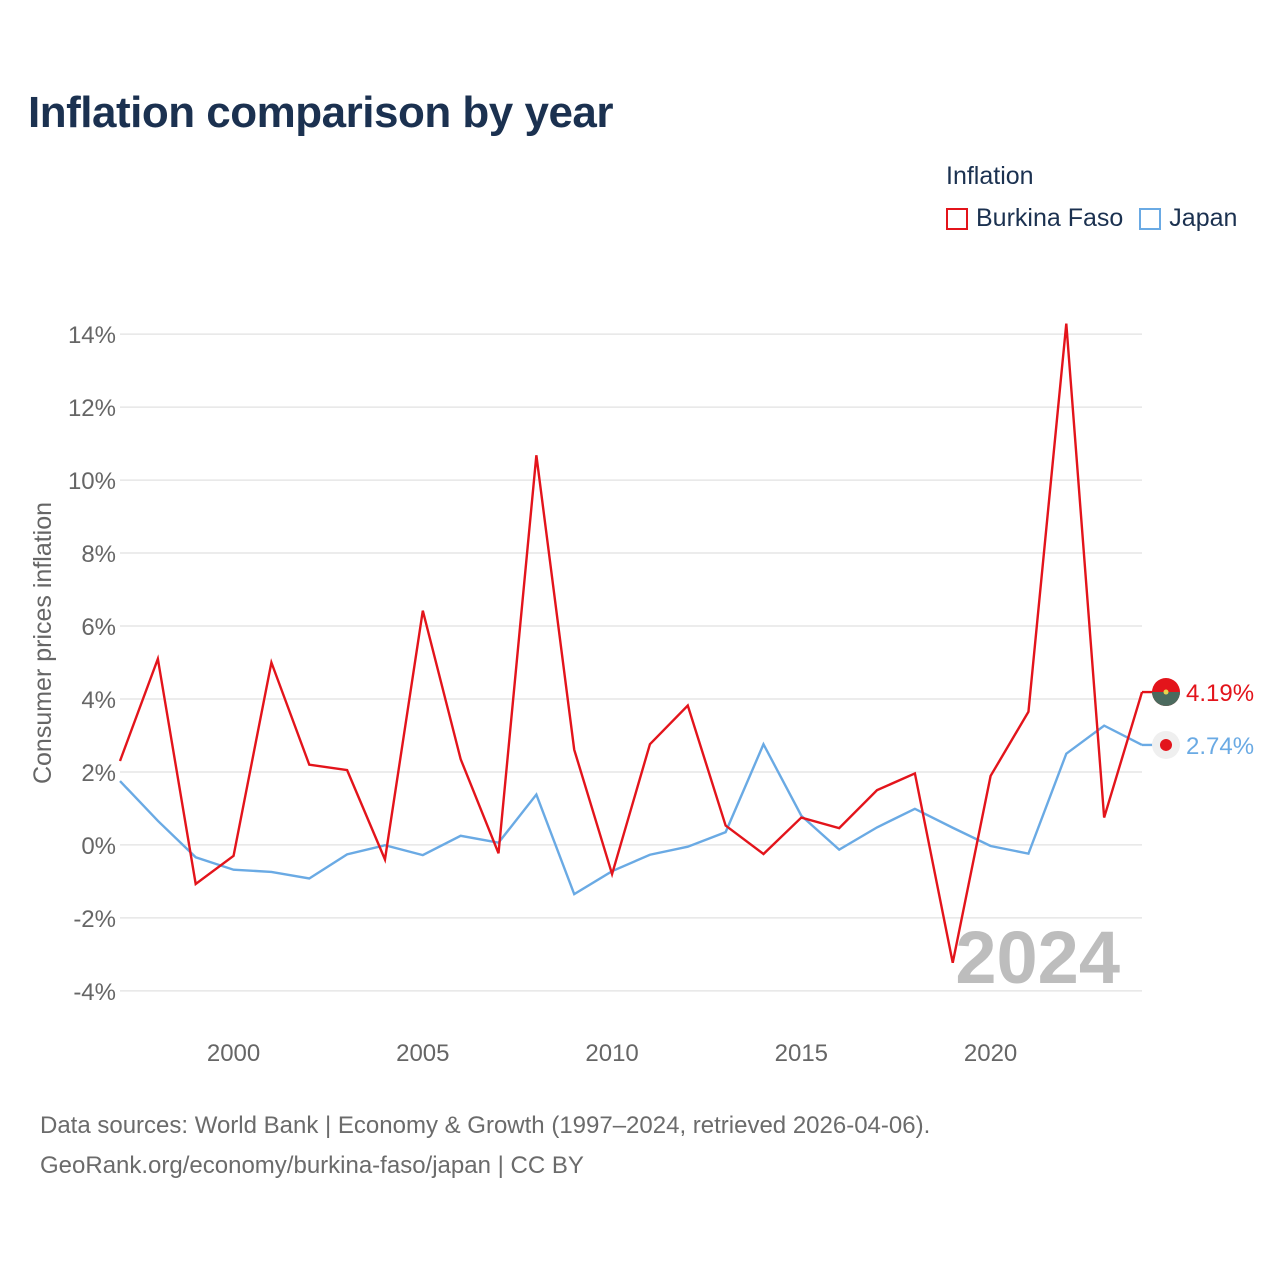 Image resolution: width=1280 pixels, height=1280 pixels. Describe the element at coordinates (43, 643) in the screenshot. I see `y-axis-label: Consumer prices inflation` at that location.